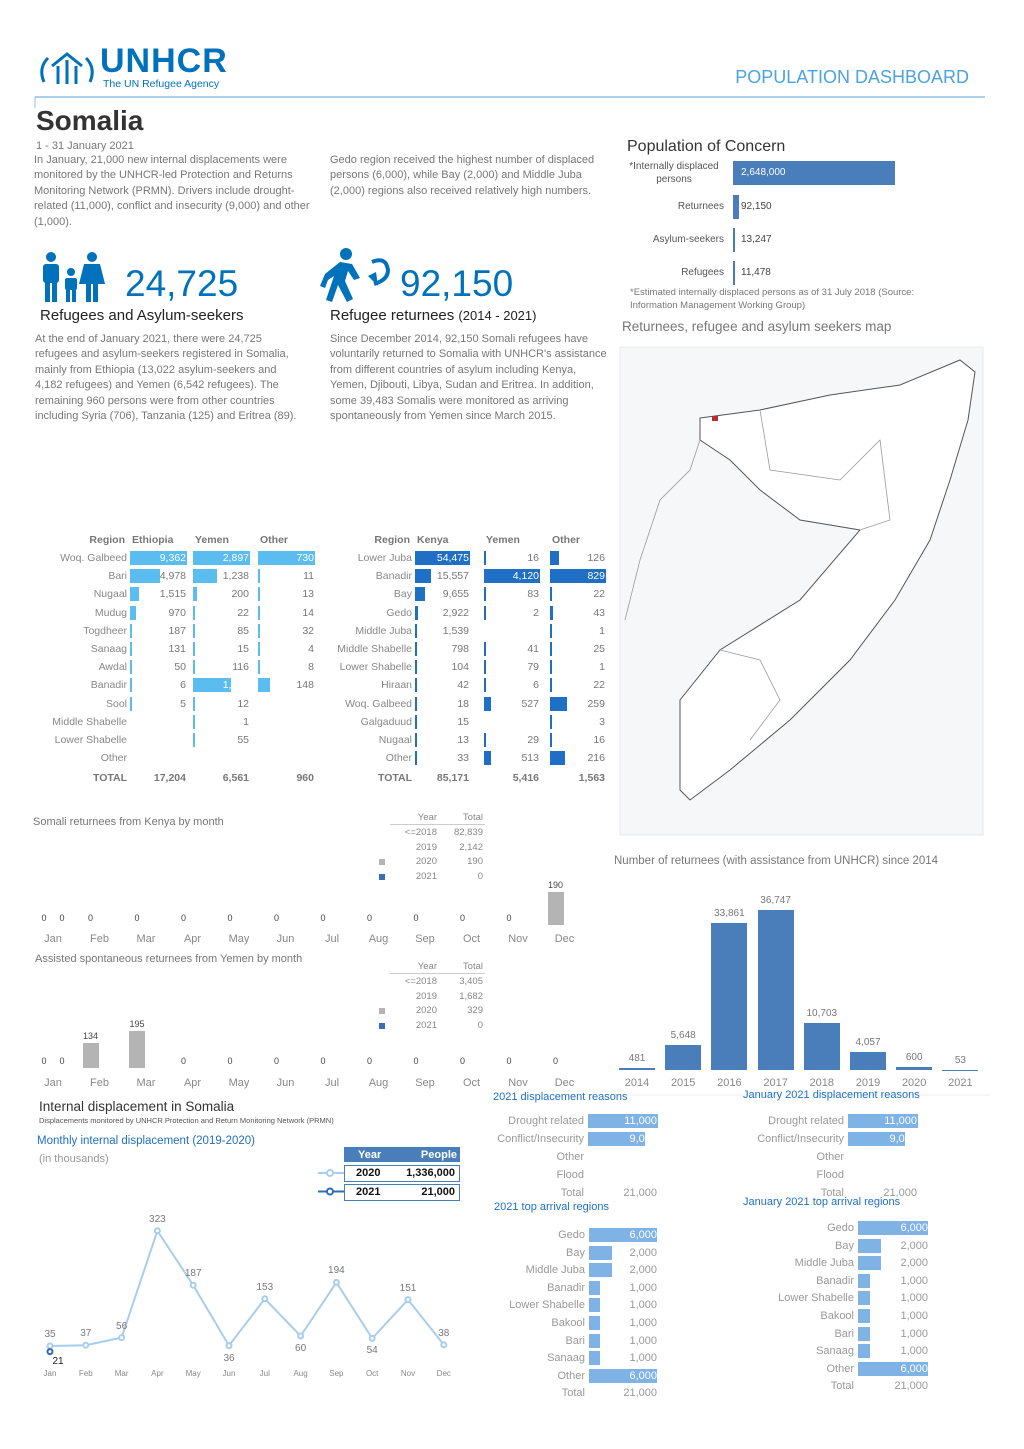 The image size is (1024, 1449). I want to click on table-value: 18, so click(463, 703).